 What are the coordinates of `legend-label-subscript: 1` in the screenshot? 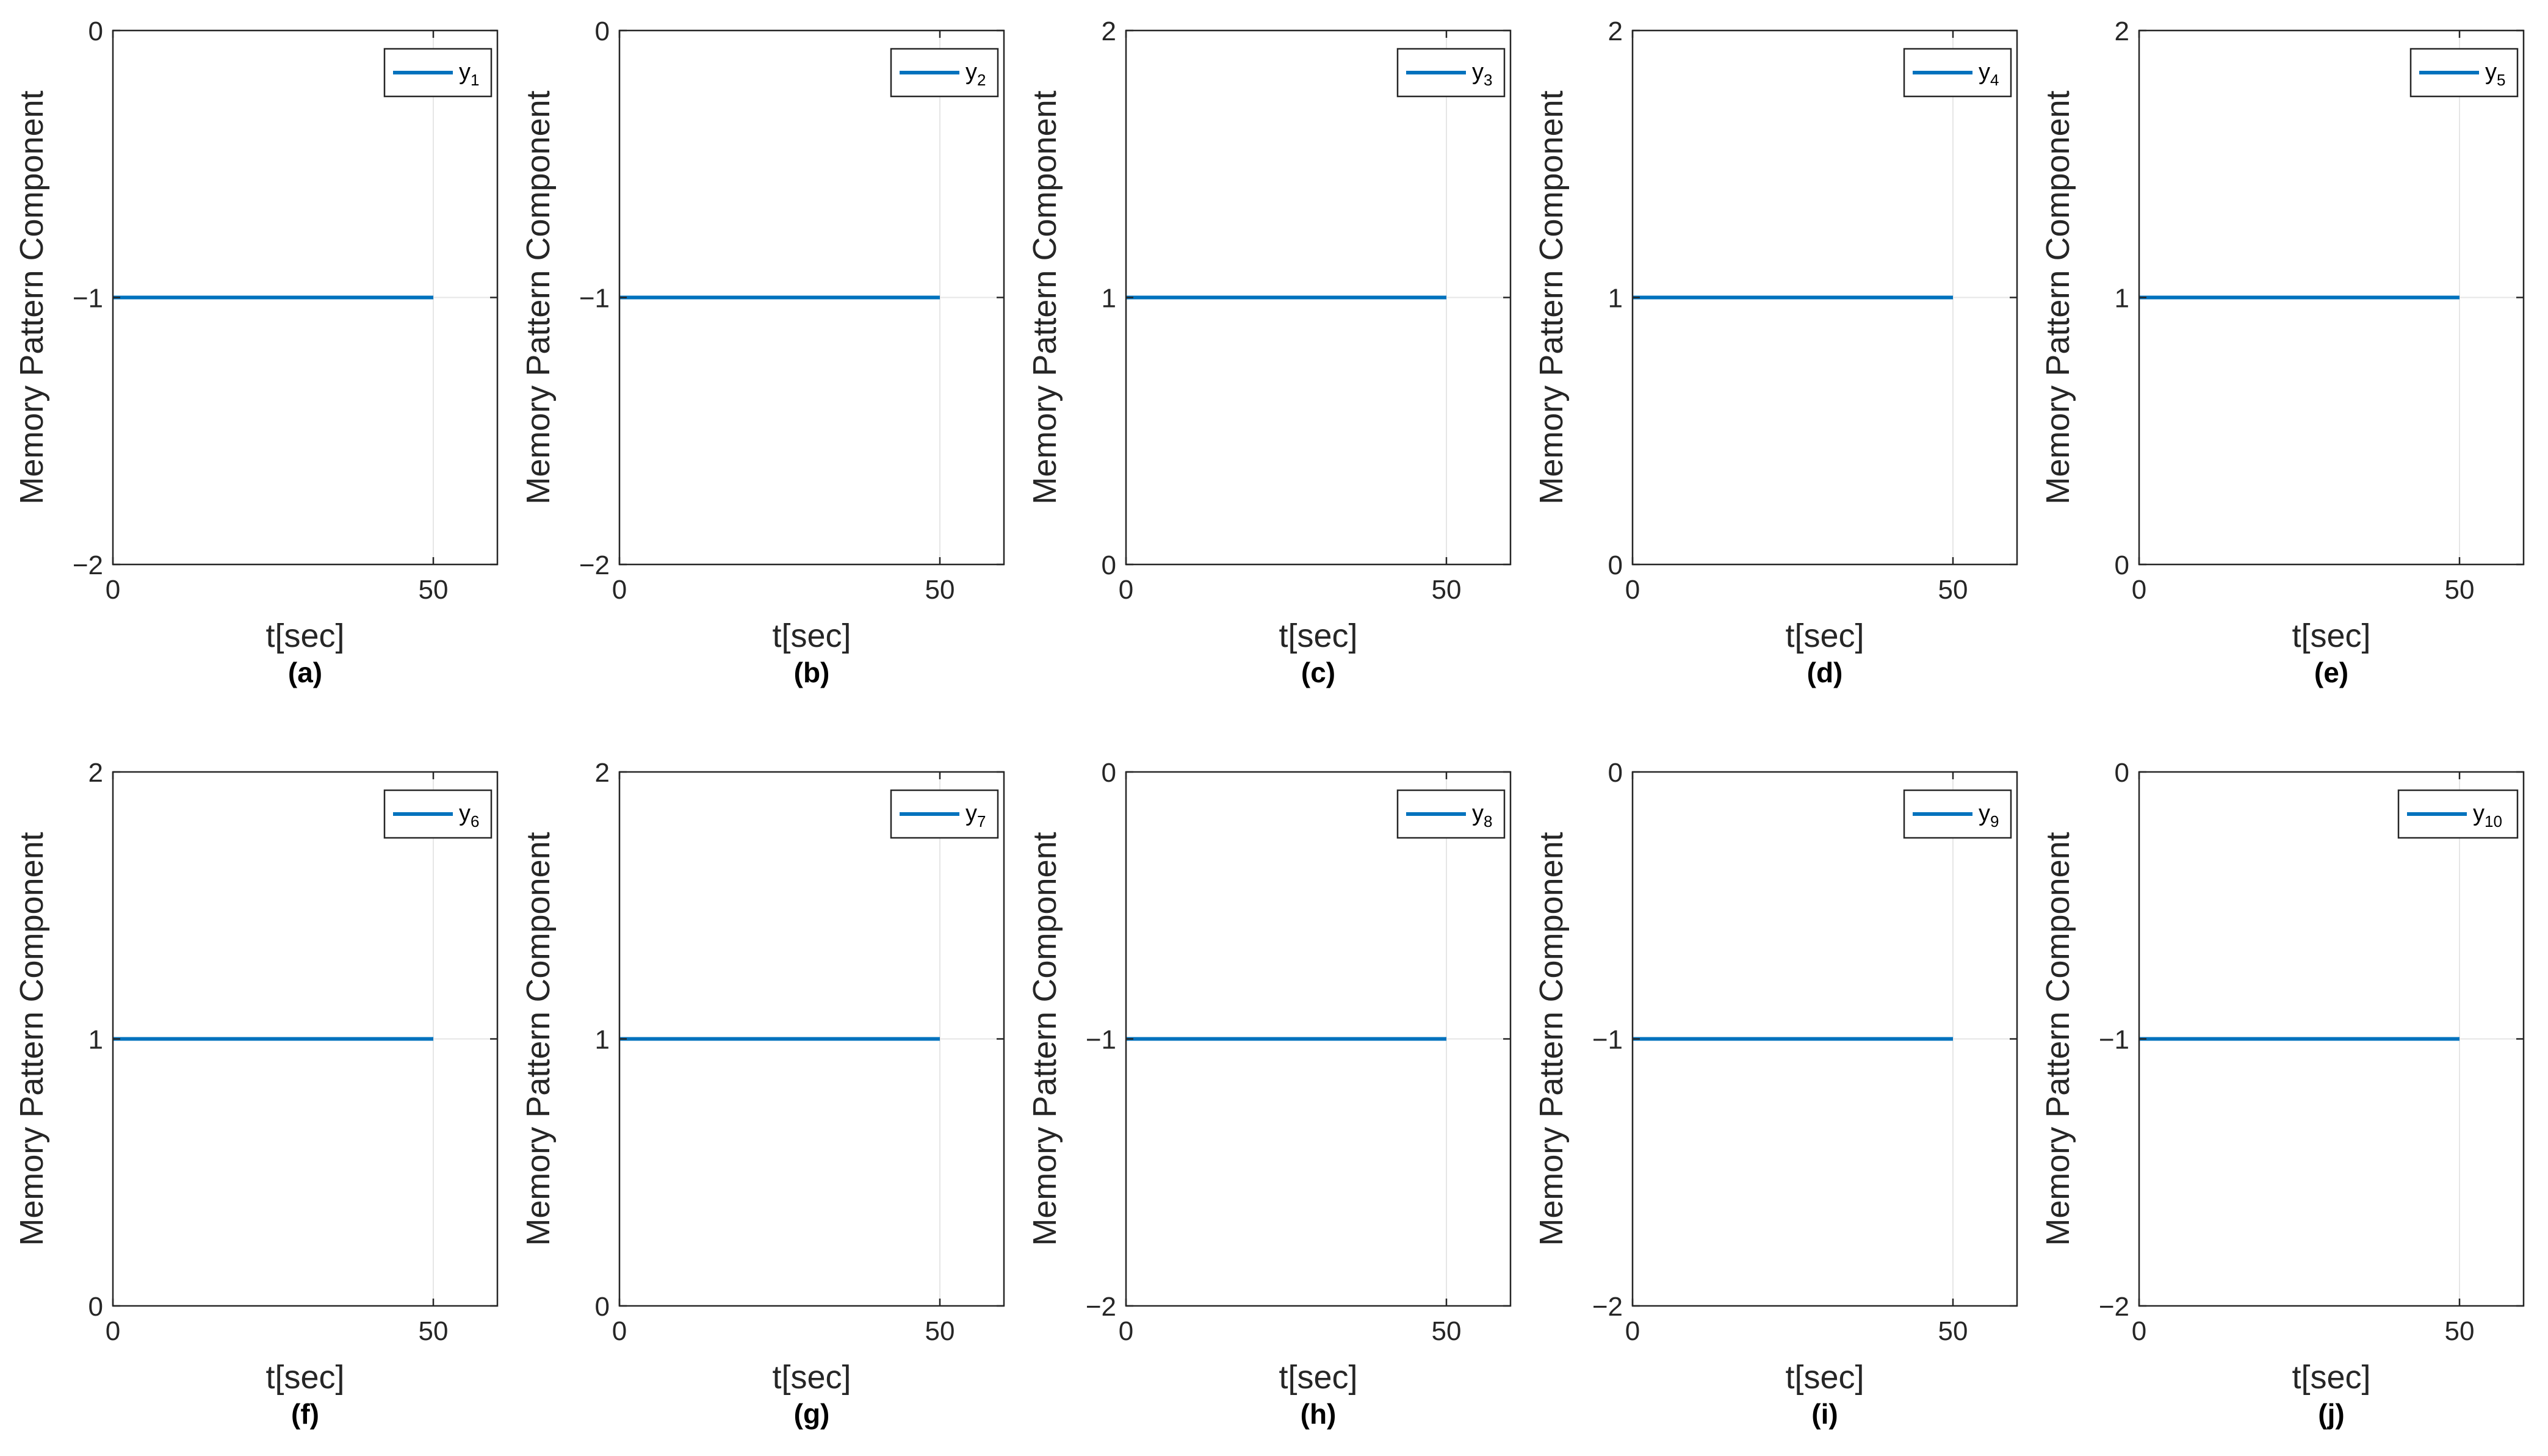 It's located at (475, 80).